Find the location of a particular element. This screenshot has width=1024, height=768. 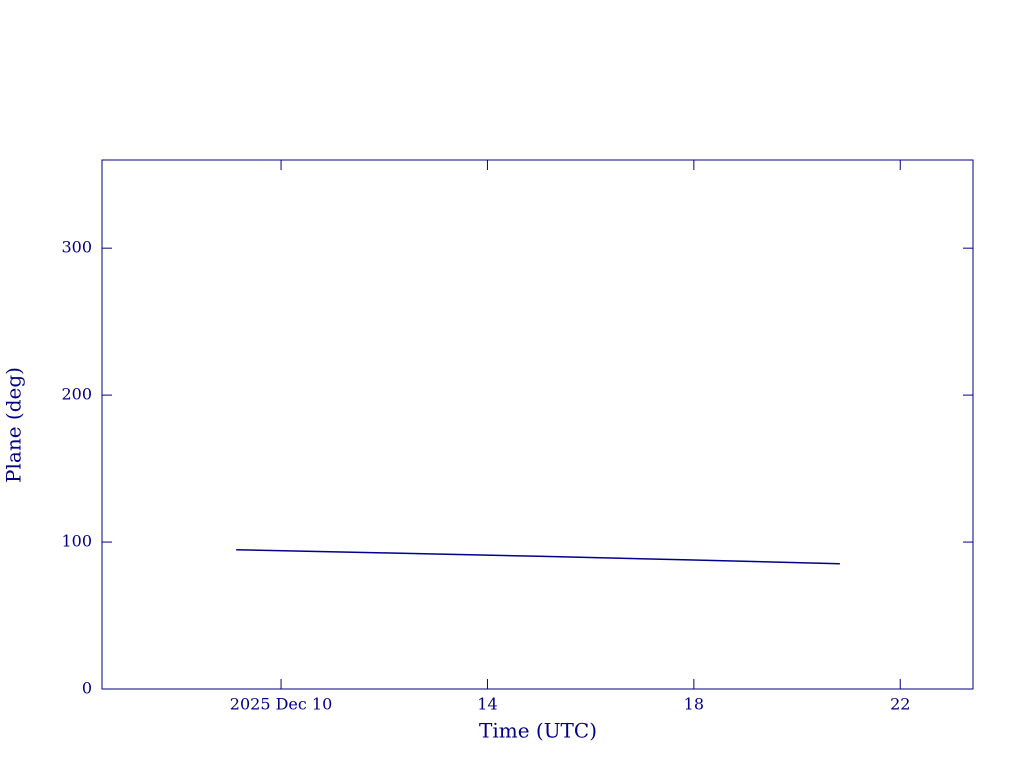

x-axis-label: Time (UTC) is located at coordinates (538, 731).